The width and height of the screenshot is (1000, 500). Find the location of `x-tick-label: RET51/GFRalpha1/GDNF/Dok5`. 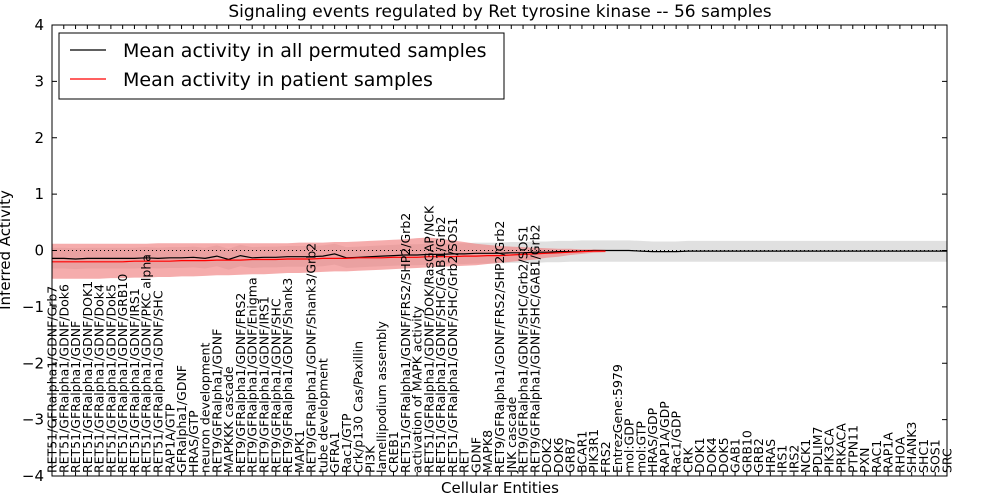

x-tick-label: RET51/GFRalpha1/GDNF/Dok5 is located at coordinates (110, 378).